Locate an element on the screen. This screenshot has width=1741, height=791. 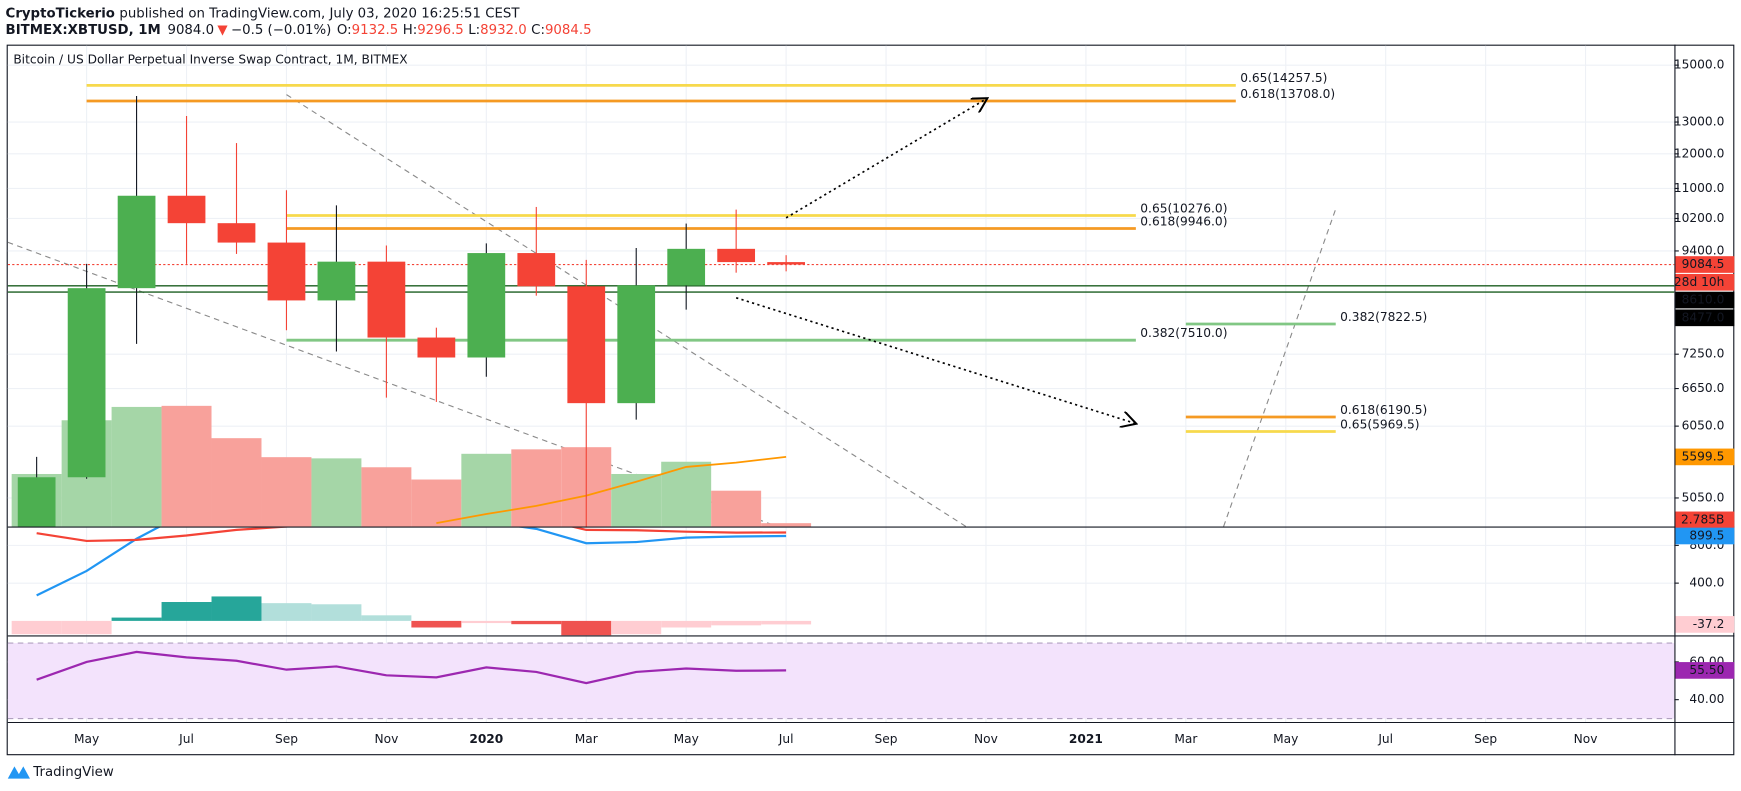
logo: TradingView is located at coordinates (60, 772).